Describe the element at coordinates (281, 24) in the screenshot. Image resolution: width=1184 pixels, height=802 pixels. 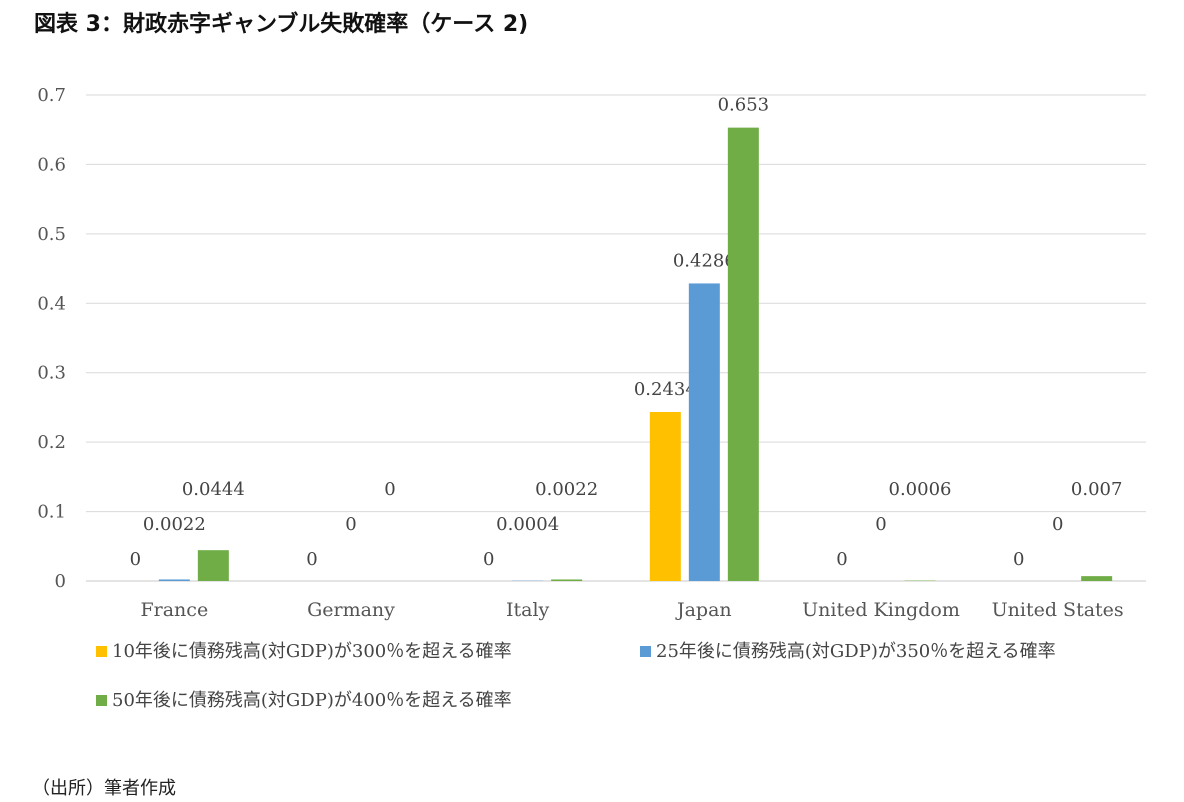
I see `chart-title: 図表 3：財政赤字ギャンブル失敗確率（ケース 2)` at that location.